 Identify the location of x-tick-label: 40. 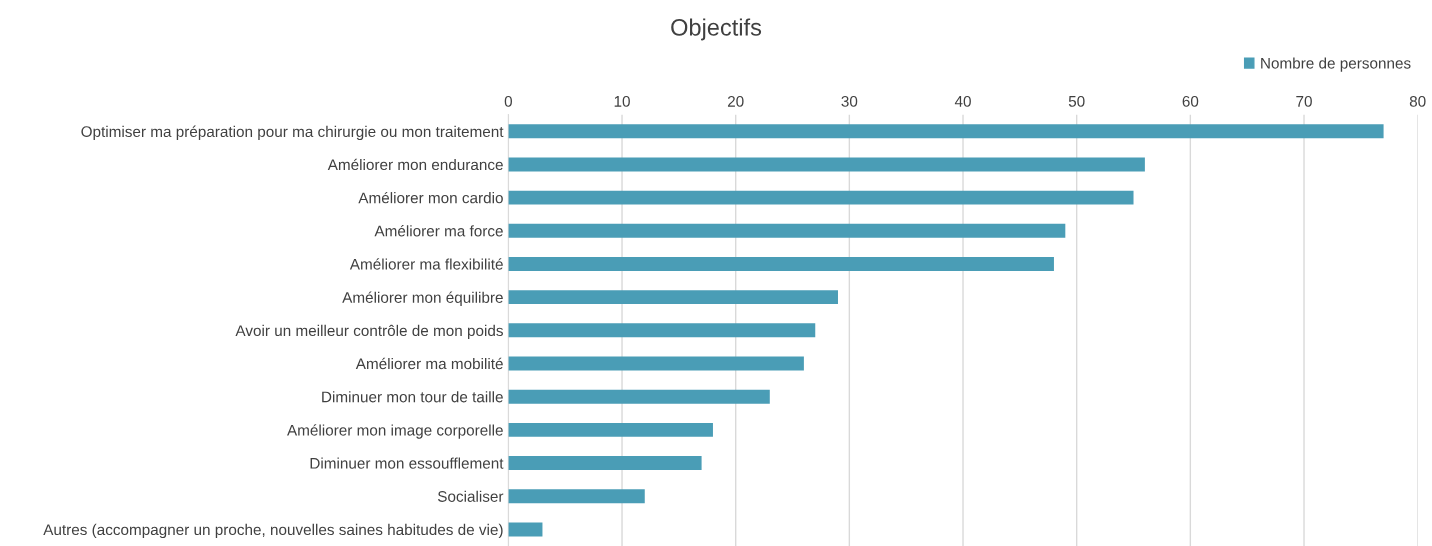
(962, 101).